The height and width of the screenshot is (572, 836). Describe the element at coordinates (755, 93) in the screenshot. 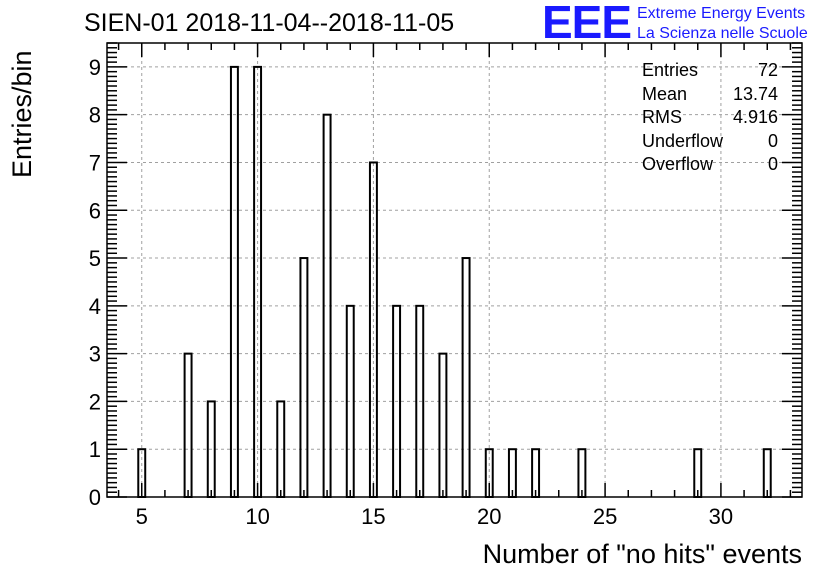

I see `stats-value: 13.74` at that location.